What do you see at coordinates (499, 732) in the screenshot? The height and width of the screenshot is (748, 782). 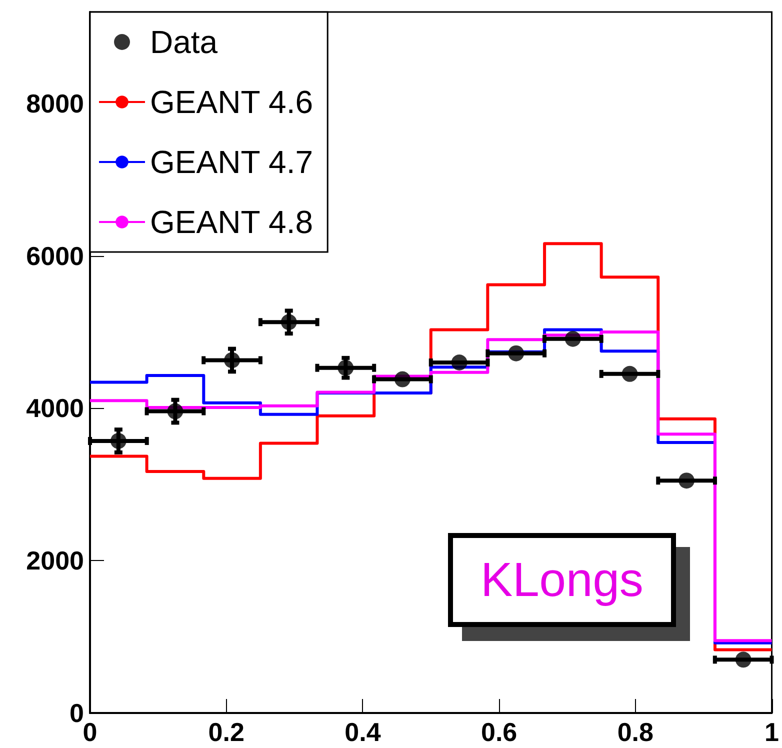 I see `x-tick-label: 0.6` at bounding box center [499, 732].